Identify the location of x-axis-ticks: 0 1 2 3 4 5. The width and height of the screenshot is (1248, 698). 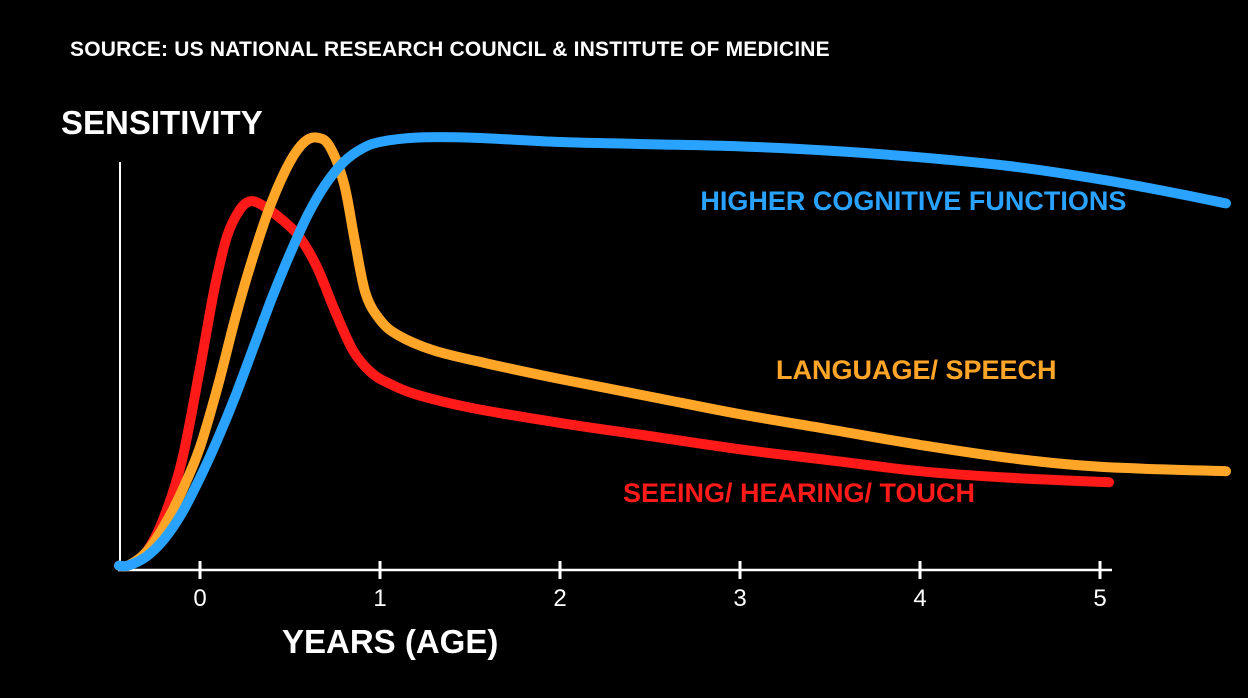
(650, 586).